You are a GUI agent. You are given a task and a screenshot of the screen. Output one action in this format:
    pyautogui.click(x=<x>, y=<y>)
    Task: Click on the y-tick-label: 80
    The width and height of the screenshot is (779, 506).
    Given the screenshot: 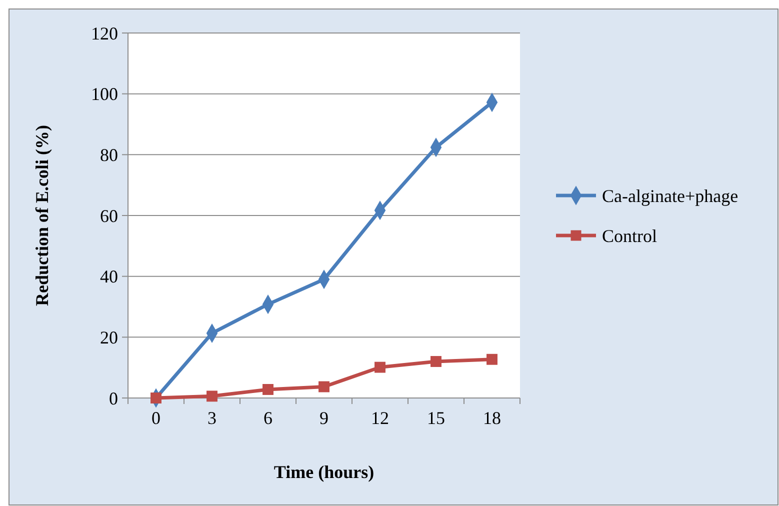 What is the action you would take?
    pyautogui.click(x=109, y=154)
    